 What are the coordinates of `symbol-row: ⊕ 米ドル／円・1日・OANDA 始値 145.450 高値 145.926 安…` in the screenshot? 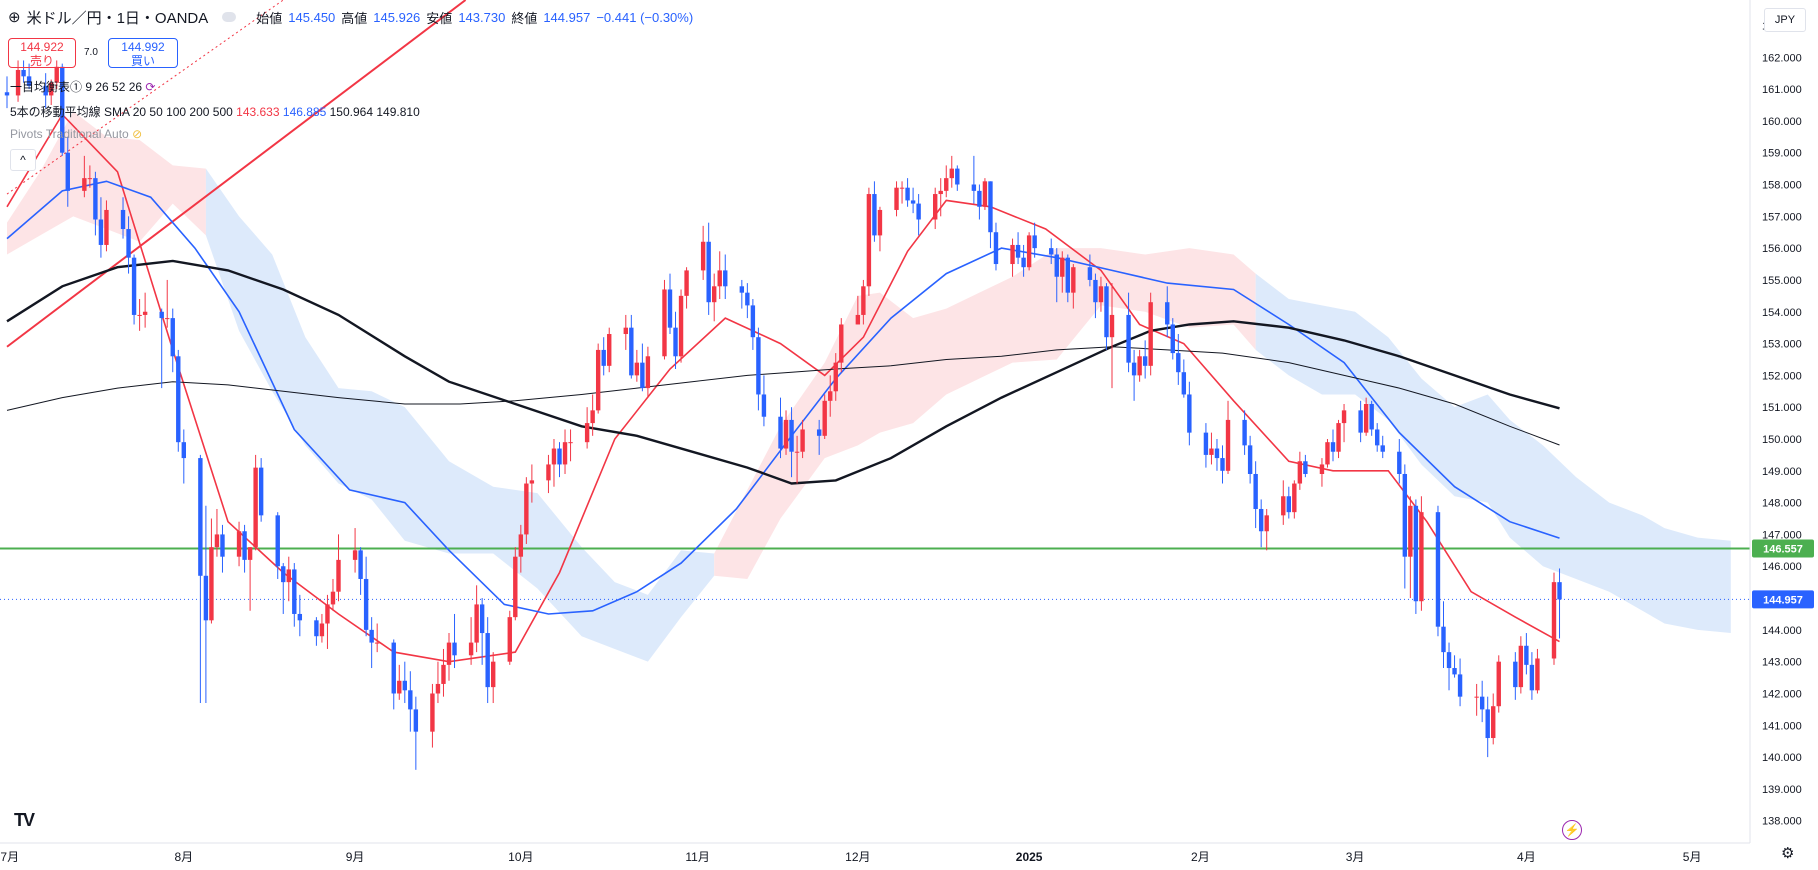 It's located at (350, 17).